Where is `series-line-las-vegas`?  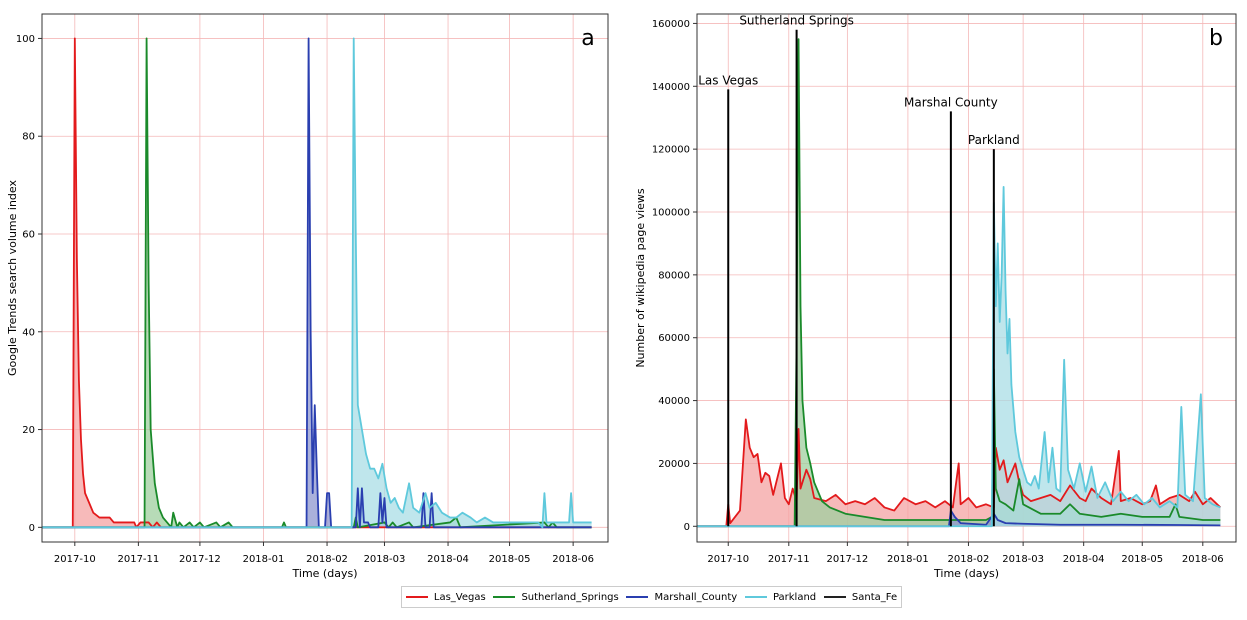
series-line-las-vegas is located at coordinates (959, 473).